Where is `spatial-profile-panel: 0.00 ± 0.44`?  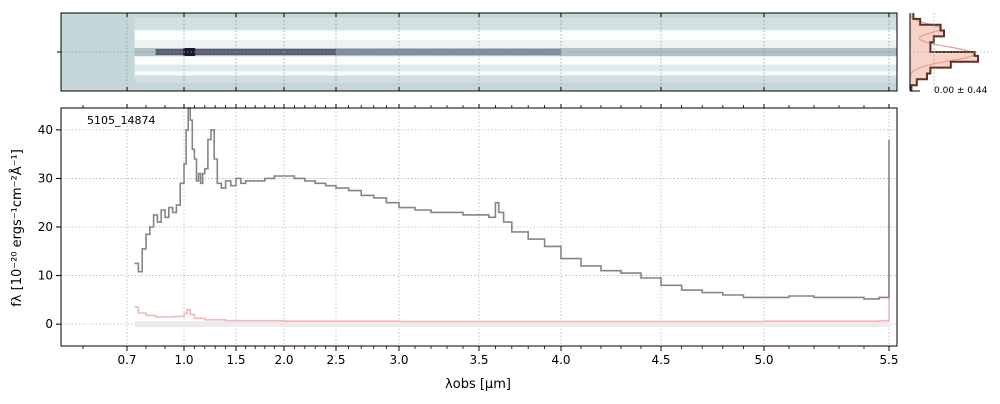 spatial-profile-panel: 0.00 ± 0.44 is located at coordinates (949, 54).